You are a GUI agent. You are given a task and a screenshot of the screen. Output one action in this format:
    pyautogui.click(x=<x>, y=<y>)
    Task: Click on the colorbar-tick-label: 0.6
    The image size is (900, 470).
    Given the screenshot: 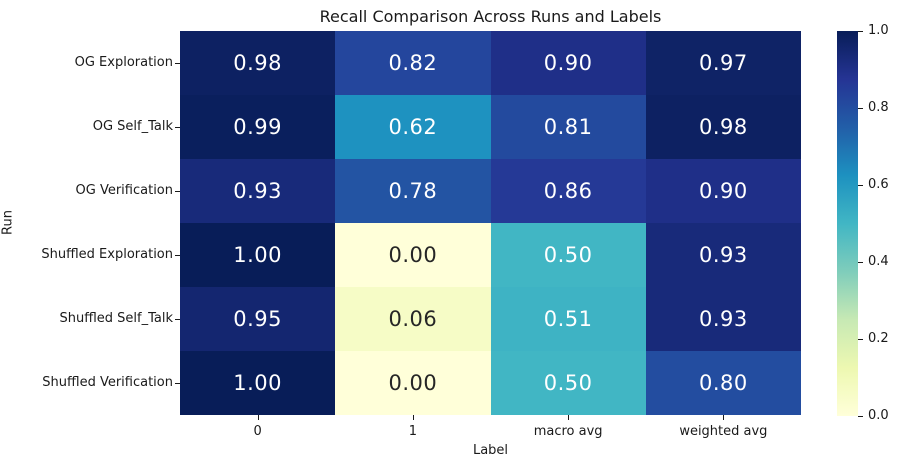 What is the action you would take?
    pyautogui.click(x=878, y=184)
    